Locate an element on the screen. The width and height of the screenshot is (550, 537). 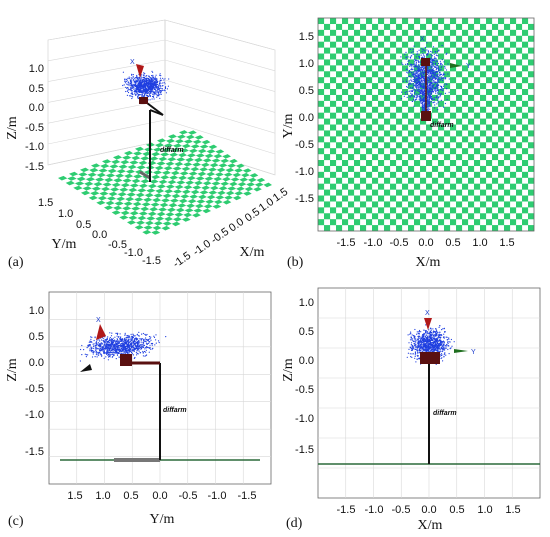
panel-a-z-axis-label: Z/m is located at coordinates (12, 127).